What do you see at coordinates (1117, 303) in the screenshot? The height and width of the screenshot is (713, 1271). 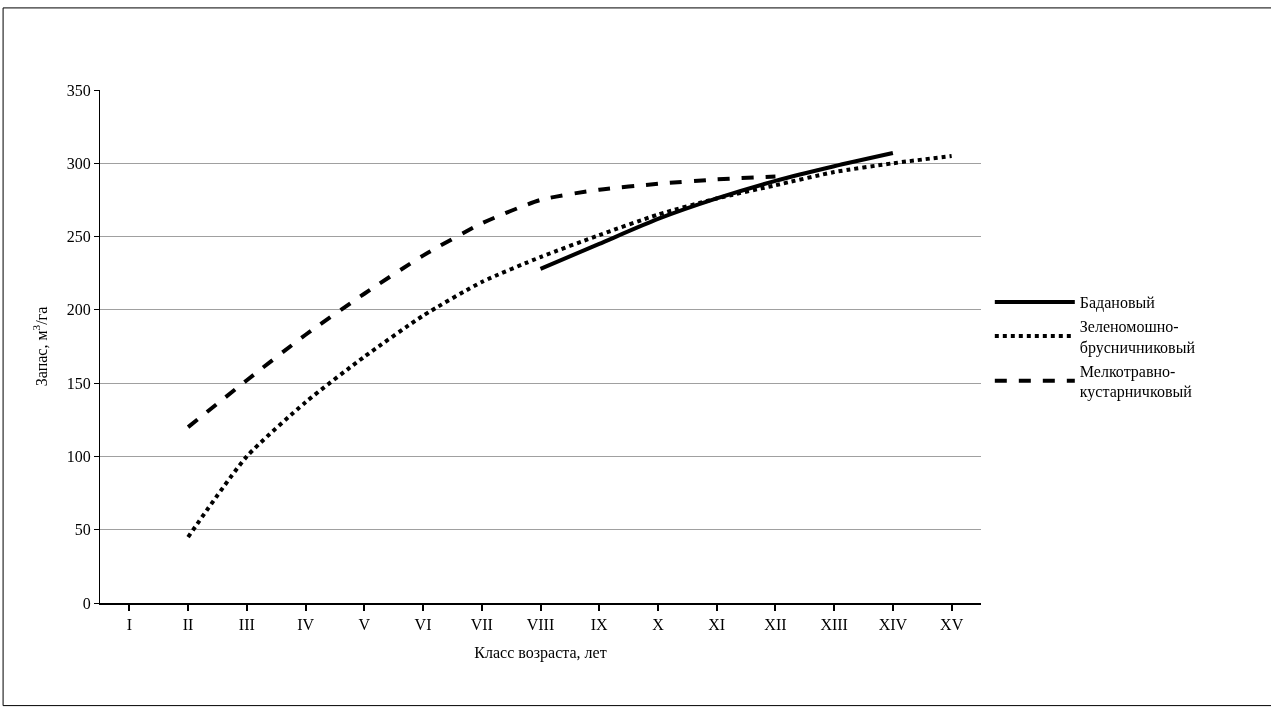 I see `legend-label: Бадановый` at bounding box center [1117, 303].